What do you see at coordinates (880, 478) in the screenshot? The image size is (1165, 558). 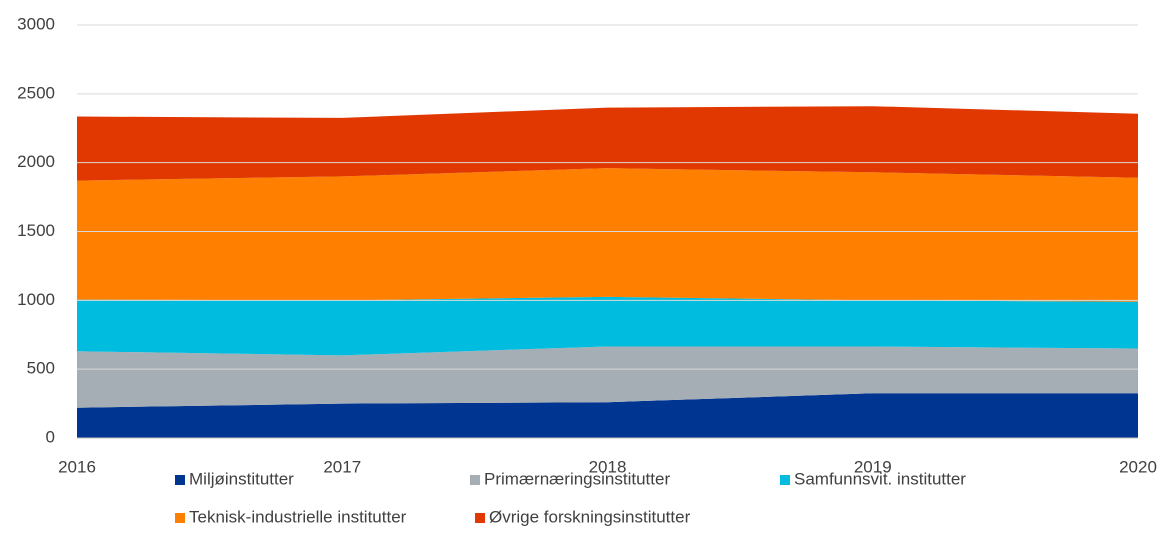 I see `legend-label: Samfunnsvit. institutter` at bounding box center [880, 478].